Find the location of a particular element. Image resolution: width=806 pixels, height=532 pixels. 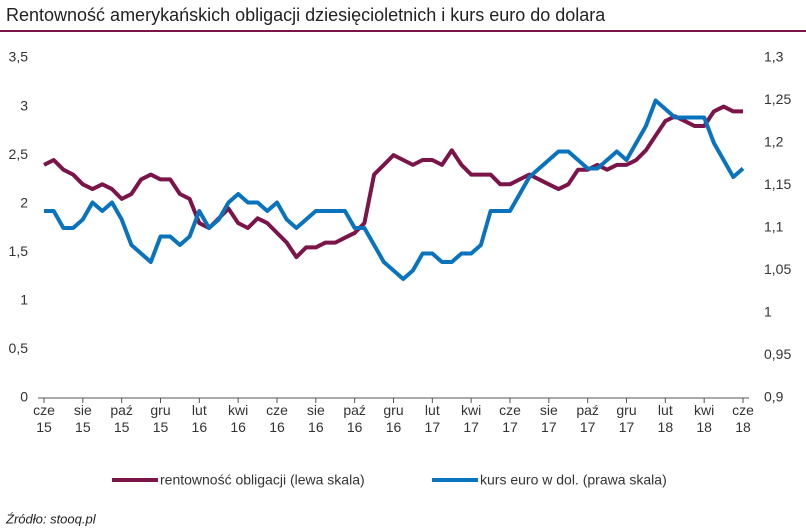

legend-label: kurs euro w dol. (prawa skala) is located at coordinates (573, 480).